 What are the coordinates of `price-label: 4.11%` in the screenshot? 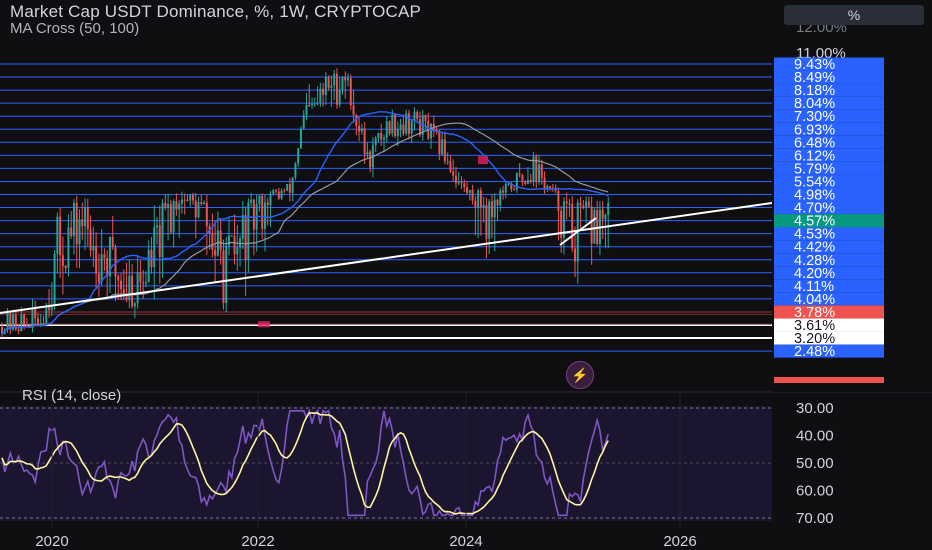 It's located at (814, 287).